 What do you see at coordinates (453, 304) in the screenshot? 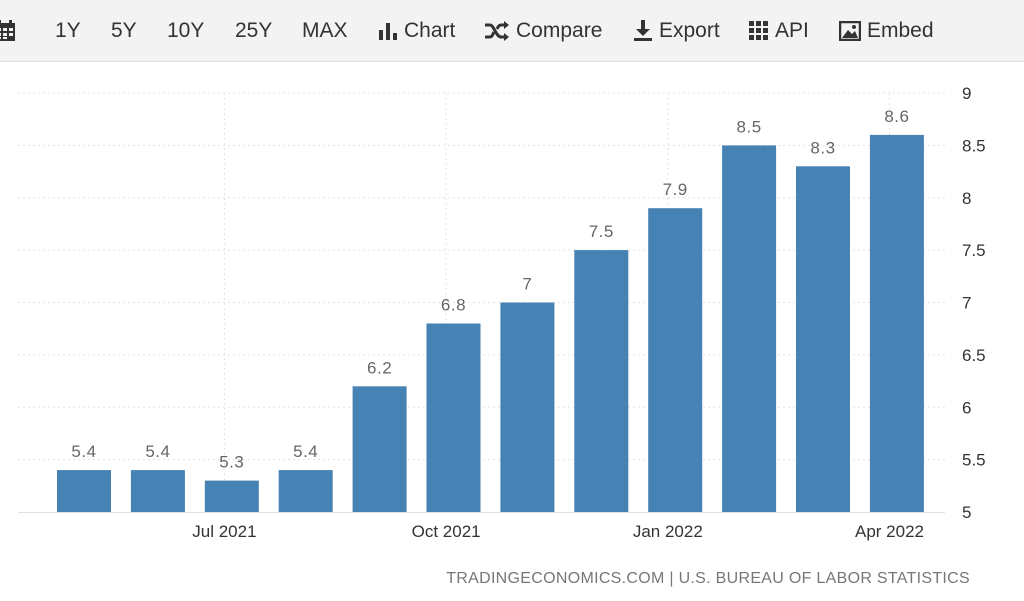
I see `bar-value-label: 6.8` at bounding box center [453, 304].